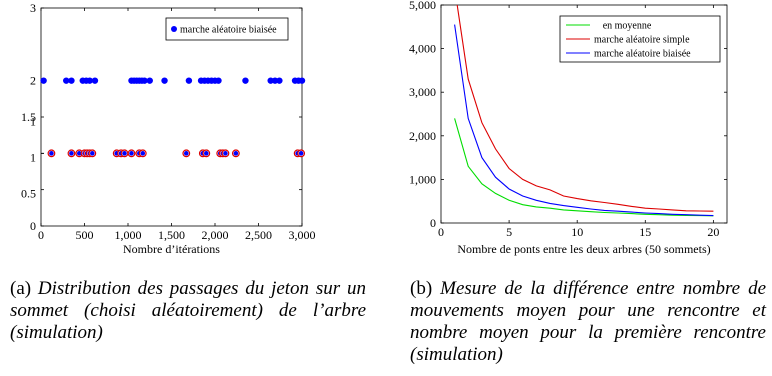 The width and height of the screenshot is (772, 376). I want to click on chart-a-xtick-label: 0, so click(41, 235).